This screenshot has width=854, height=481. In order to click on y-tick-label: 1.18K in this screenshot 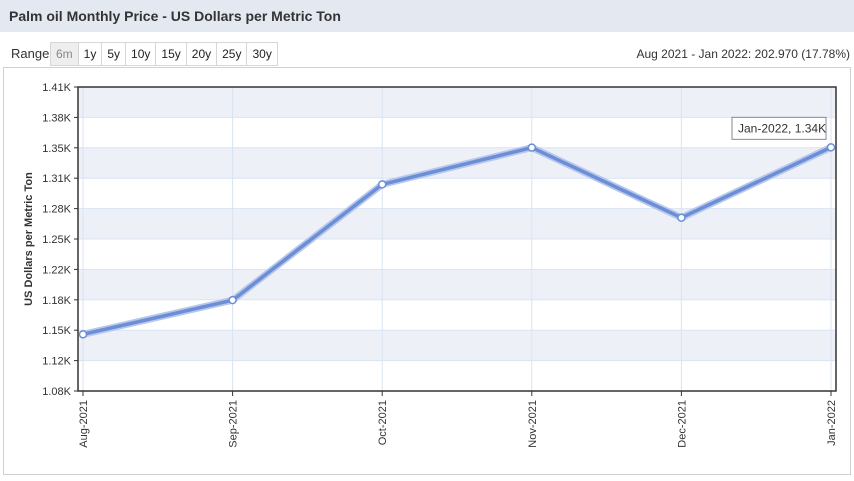, I will do `click(56, 301)`.